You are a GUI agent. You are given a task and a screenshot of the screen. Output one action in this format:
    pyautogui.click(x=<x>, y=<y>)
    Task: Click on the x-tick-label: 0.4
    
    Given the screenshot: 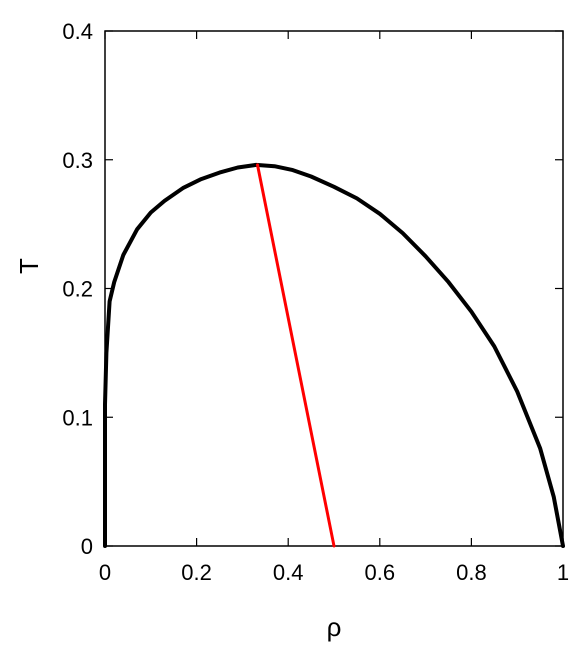 What is the action you would take?
    pyautogui.click(x=288, y=572)
    